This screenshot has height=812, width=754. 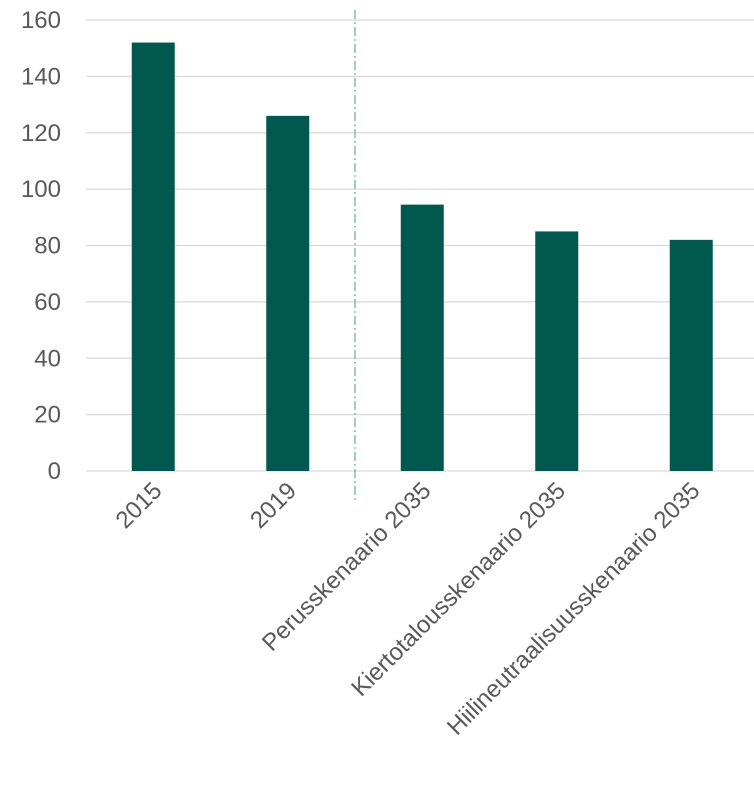 I want to click on x-category-label: Kiertotalousskenaario 2035, so click(x=458, y=589).